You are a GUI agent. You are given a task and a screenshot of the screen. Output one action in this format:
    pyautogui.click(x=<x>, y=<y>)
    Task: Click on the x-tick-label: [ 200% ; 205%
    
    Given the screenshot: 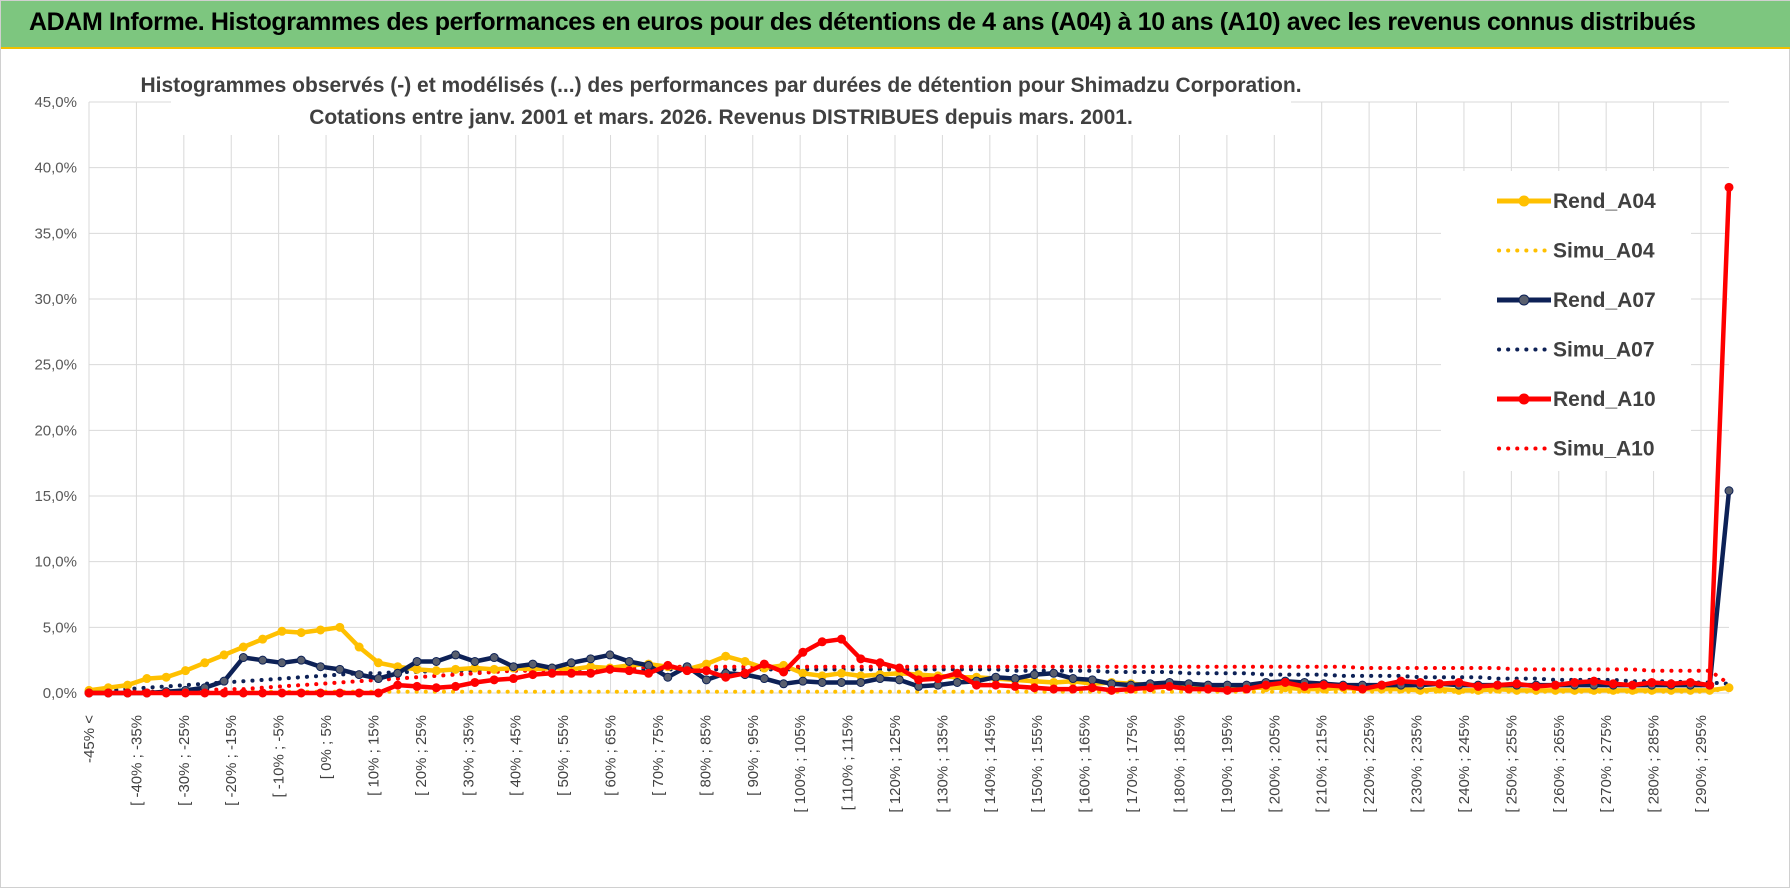 What is the action you would take?
    pyautogui.click(x=1274, y=764)
    